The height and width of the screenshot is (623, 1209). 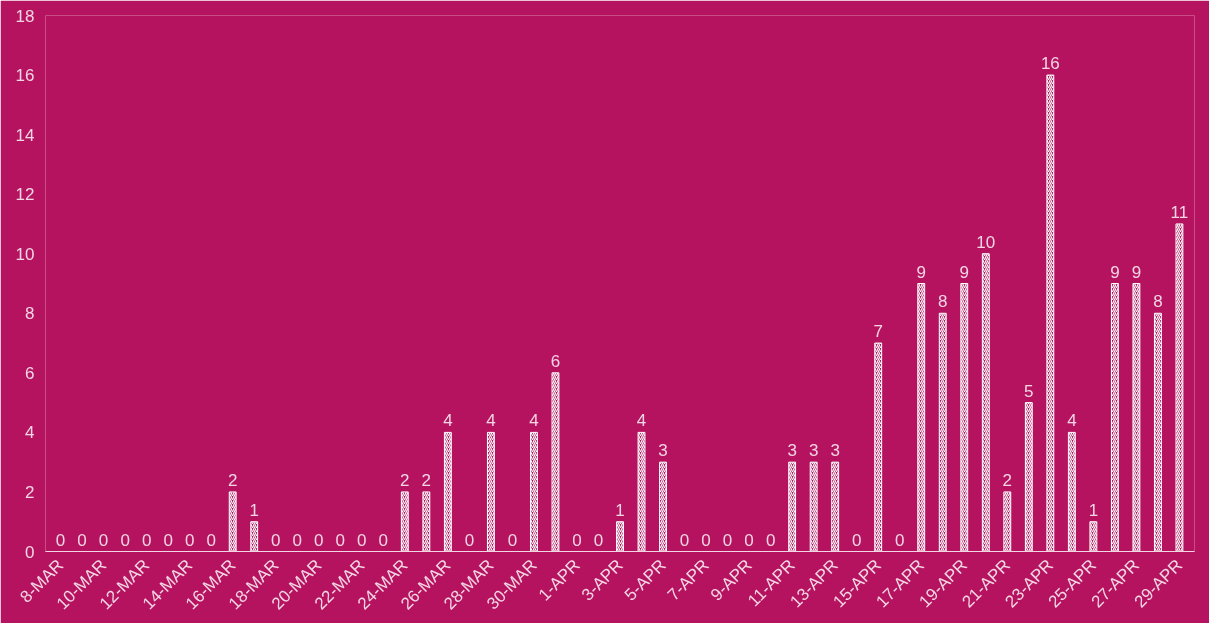 What do you see at coordinates (986, 242) in the screenshot?
I see `data-label: 10` at bounding box center [986, 242].